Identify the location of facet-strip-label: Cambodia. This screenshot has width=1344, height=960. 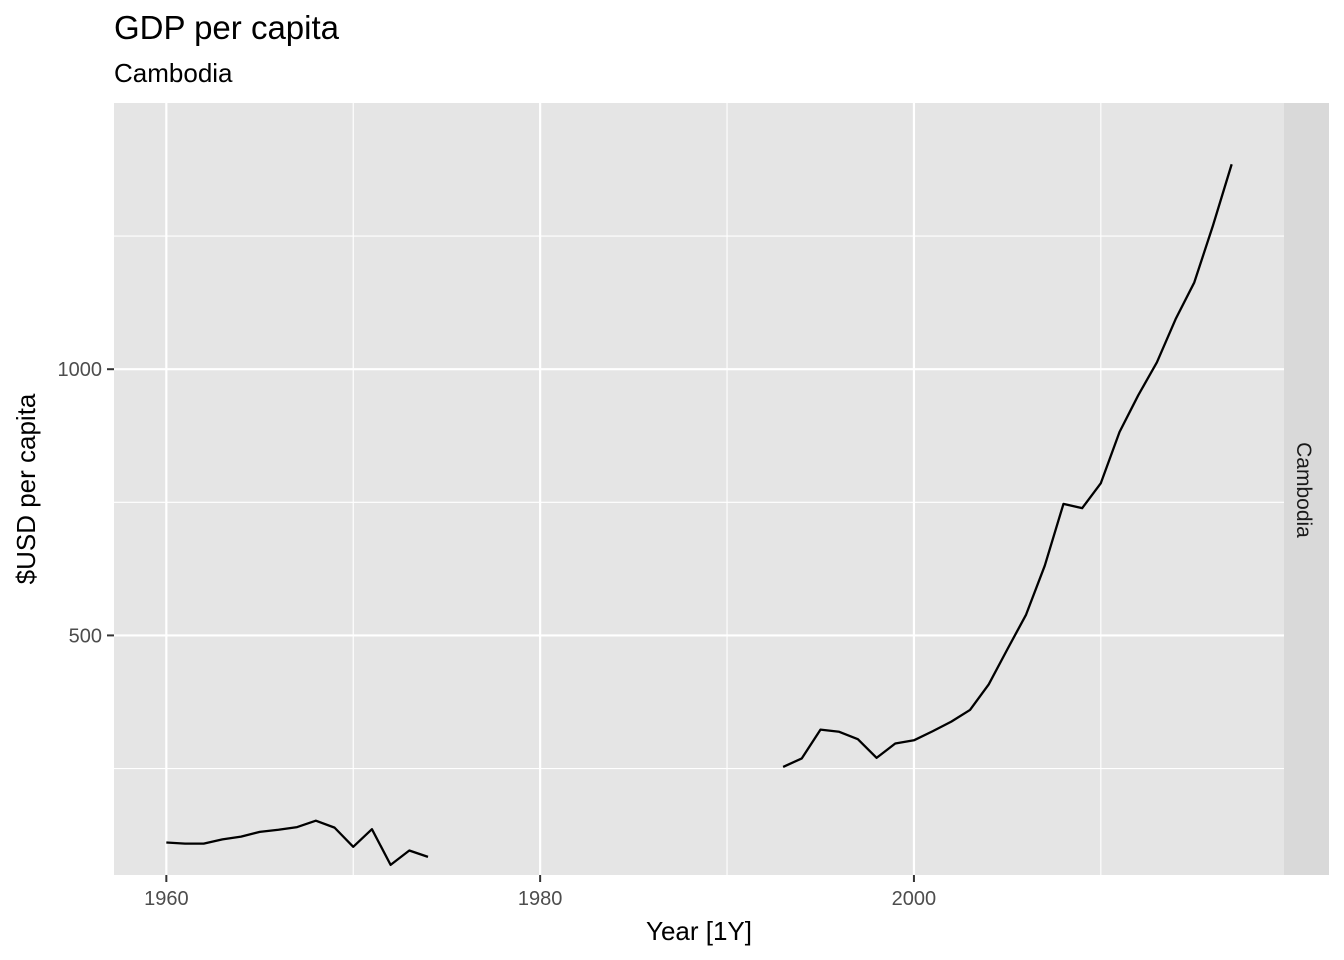
(1303, 490).